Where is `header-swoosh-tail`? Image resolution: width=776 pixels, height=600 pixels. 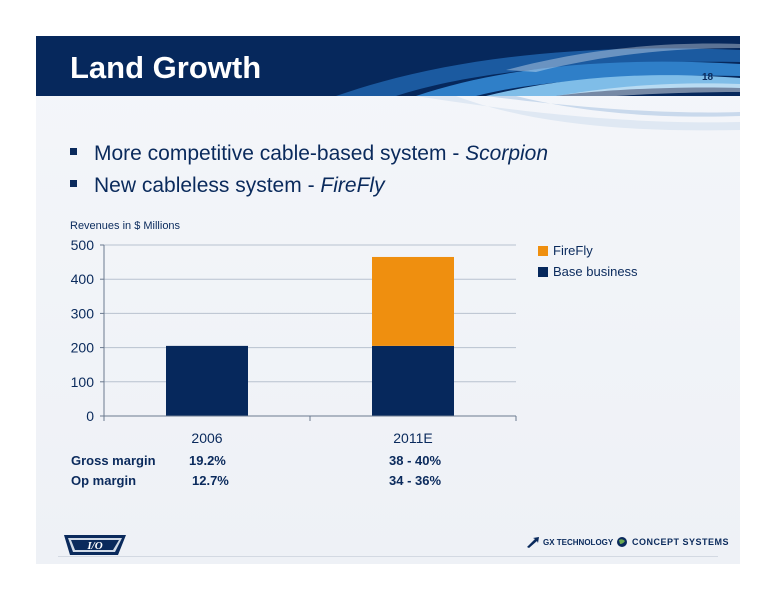 header-swoosh-tail is located at coordinates (578, 113).